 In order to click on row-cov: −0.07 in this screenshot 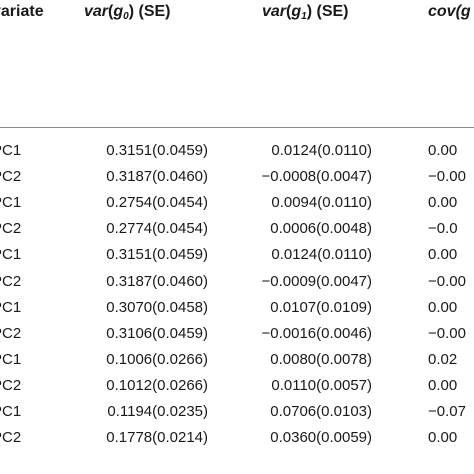, I will do `click(447, 411)`.